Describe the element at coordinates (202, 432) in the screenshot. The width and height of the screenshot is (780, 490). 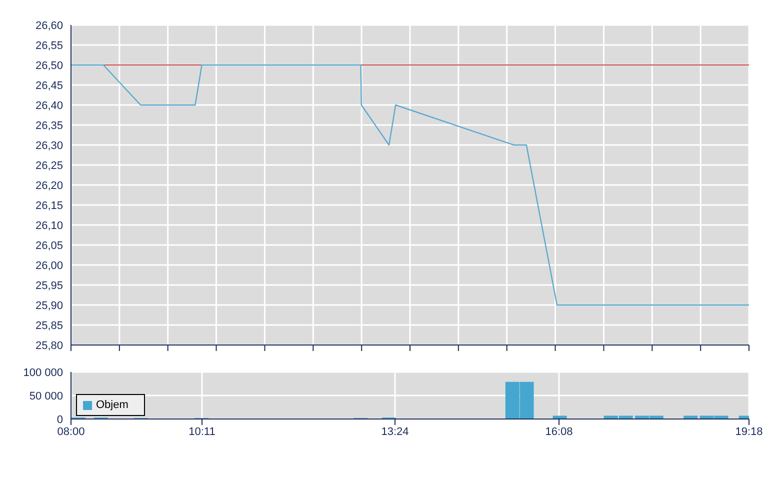
I see `x-tick-label: 10:11` at that location.